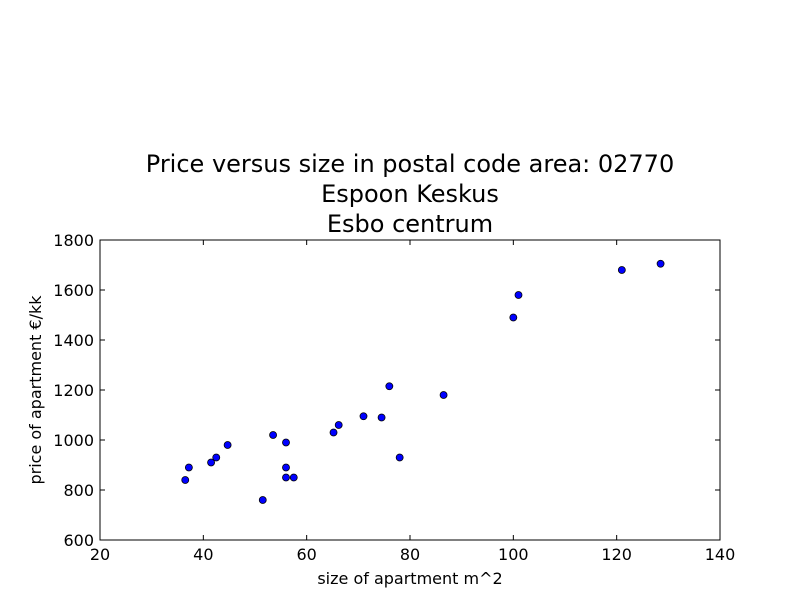  What do you see at coordinates (410, 224) in the screenshot?
I see `chart-title-line-3: Esbo centrum` at bounding box center [410, 224].